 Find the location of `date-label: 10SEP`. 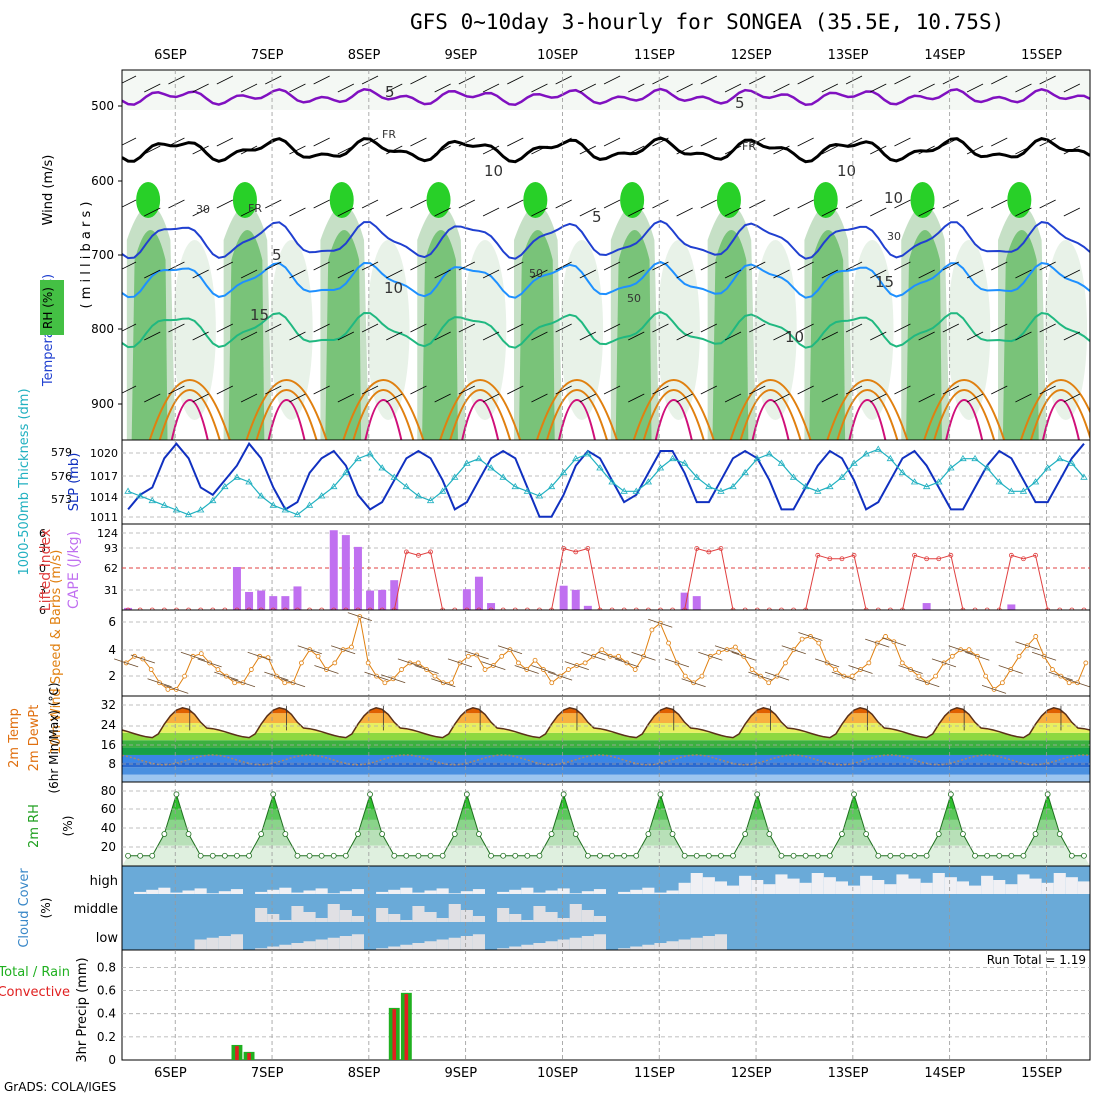

date-label: 10SEP is located at coordinates (558, 55).